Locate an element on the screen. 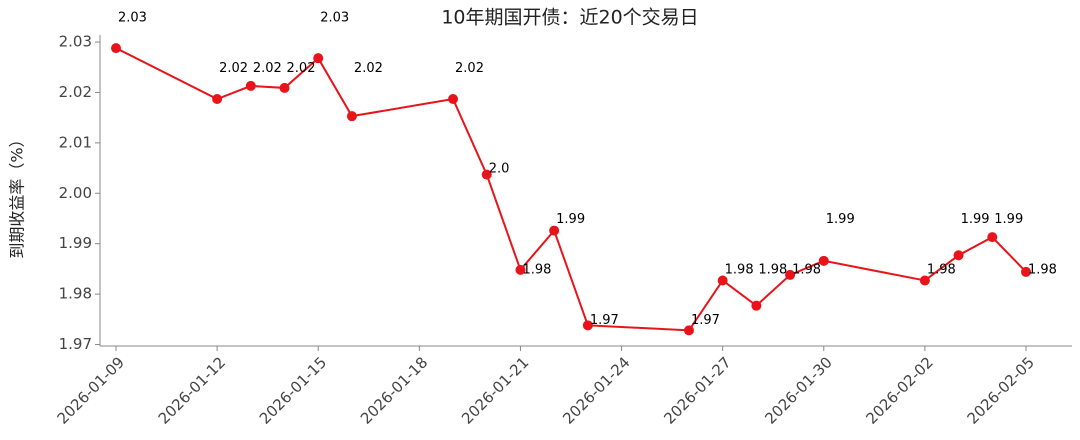 Image resolution: width=1080 pixels, height=440 pixels. x-tick-label: 2026-01-09 is located at coordinates (91, 390).